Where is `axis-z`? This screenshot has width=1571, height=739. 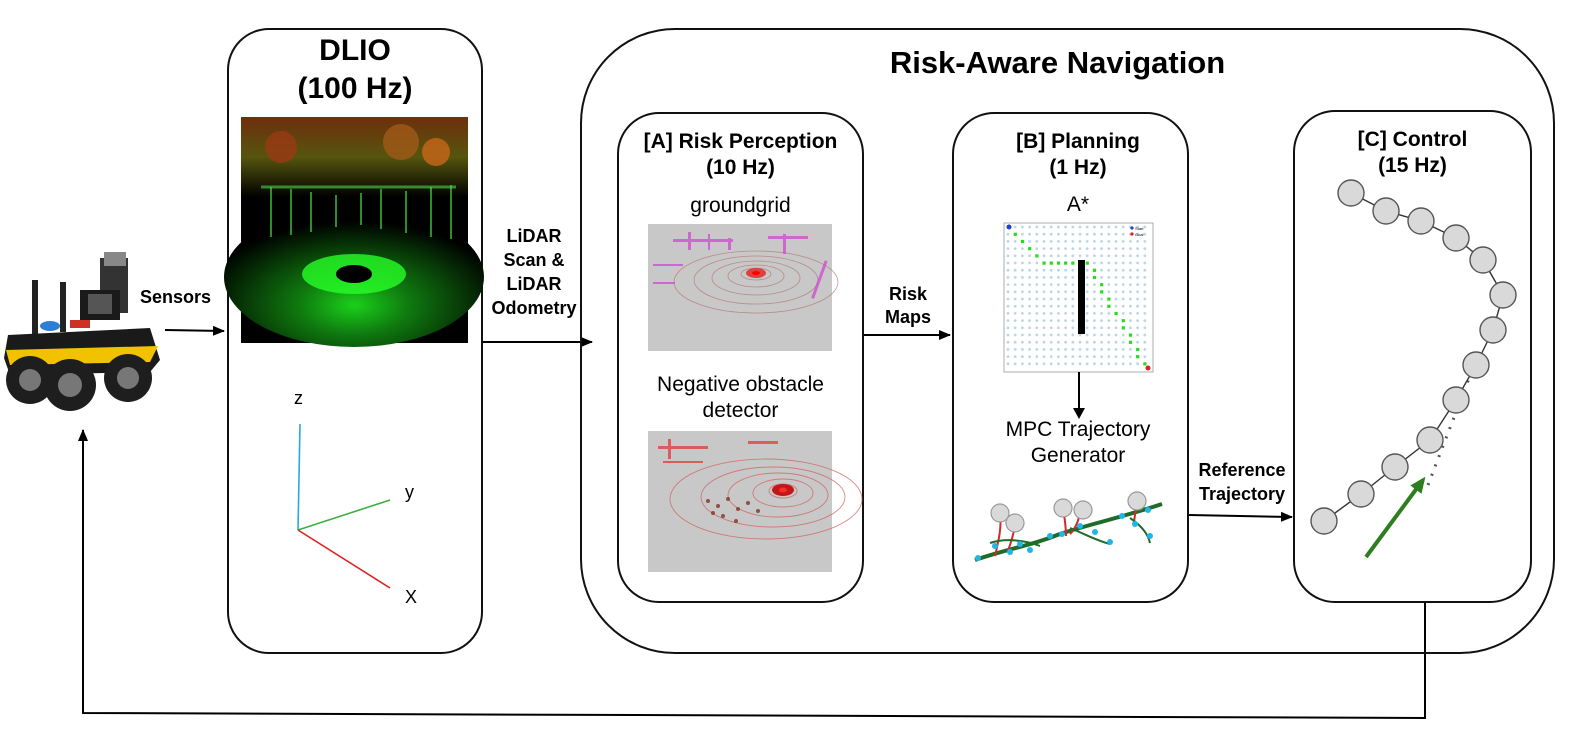 axis-z is located at coordinates (299, 477).